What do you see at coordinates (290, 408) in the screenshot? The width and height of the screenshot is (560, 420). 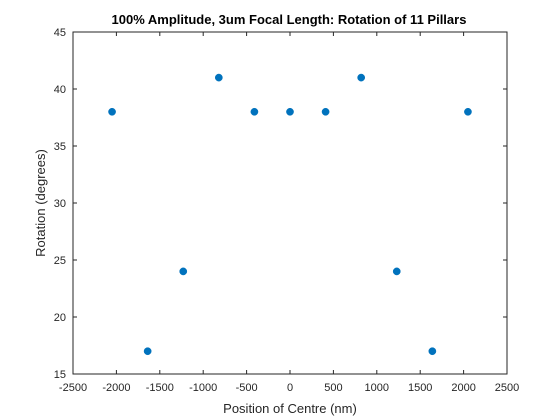 I see `x-axis-label: Position of Centre (nm)` at bounding box center [290, 408].